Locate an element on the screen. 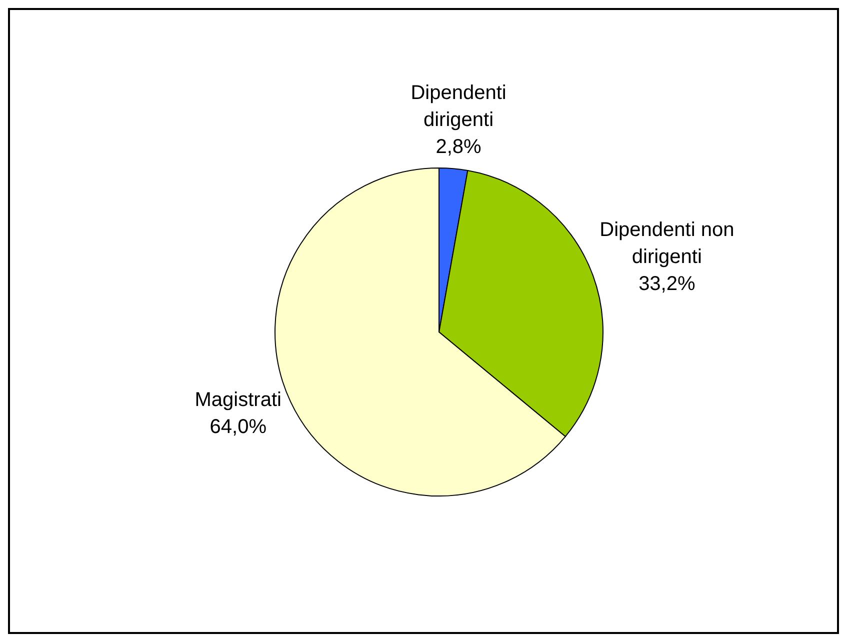 The image size is (847, 642). slice-label: Dipendenti non dirigenti is located at coordinates (667, 243).